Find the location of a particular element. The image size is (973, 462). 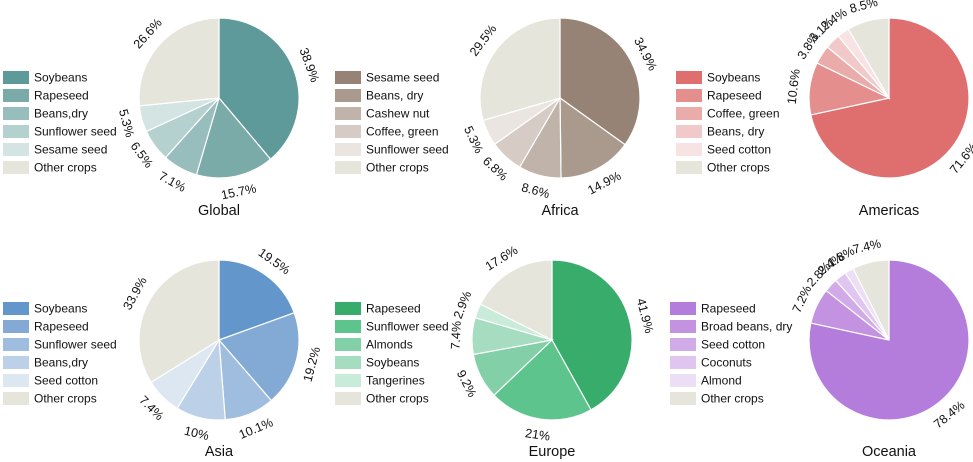

slice-percent-label-broad-beans-dry: 7.2% is located at coordinates (802, 299).